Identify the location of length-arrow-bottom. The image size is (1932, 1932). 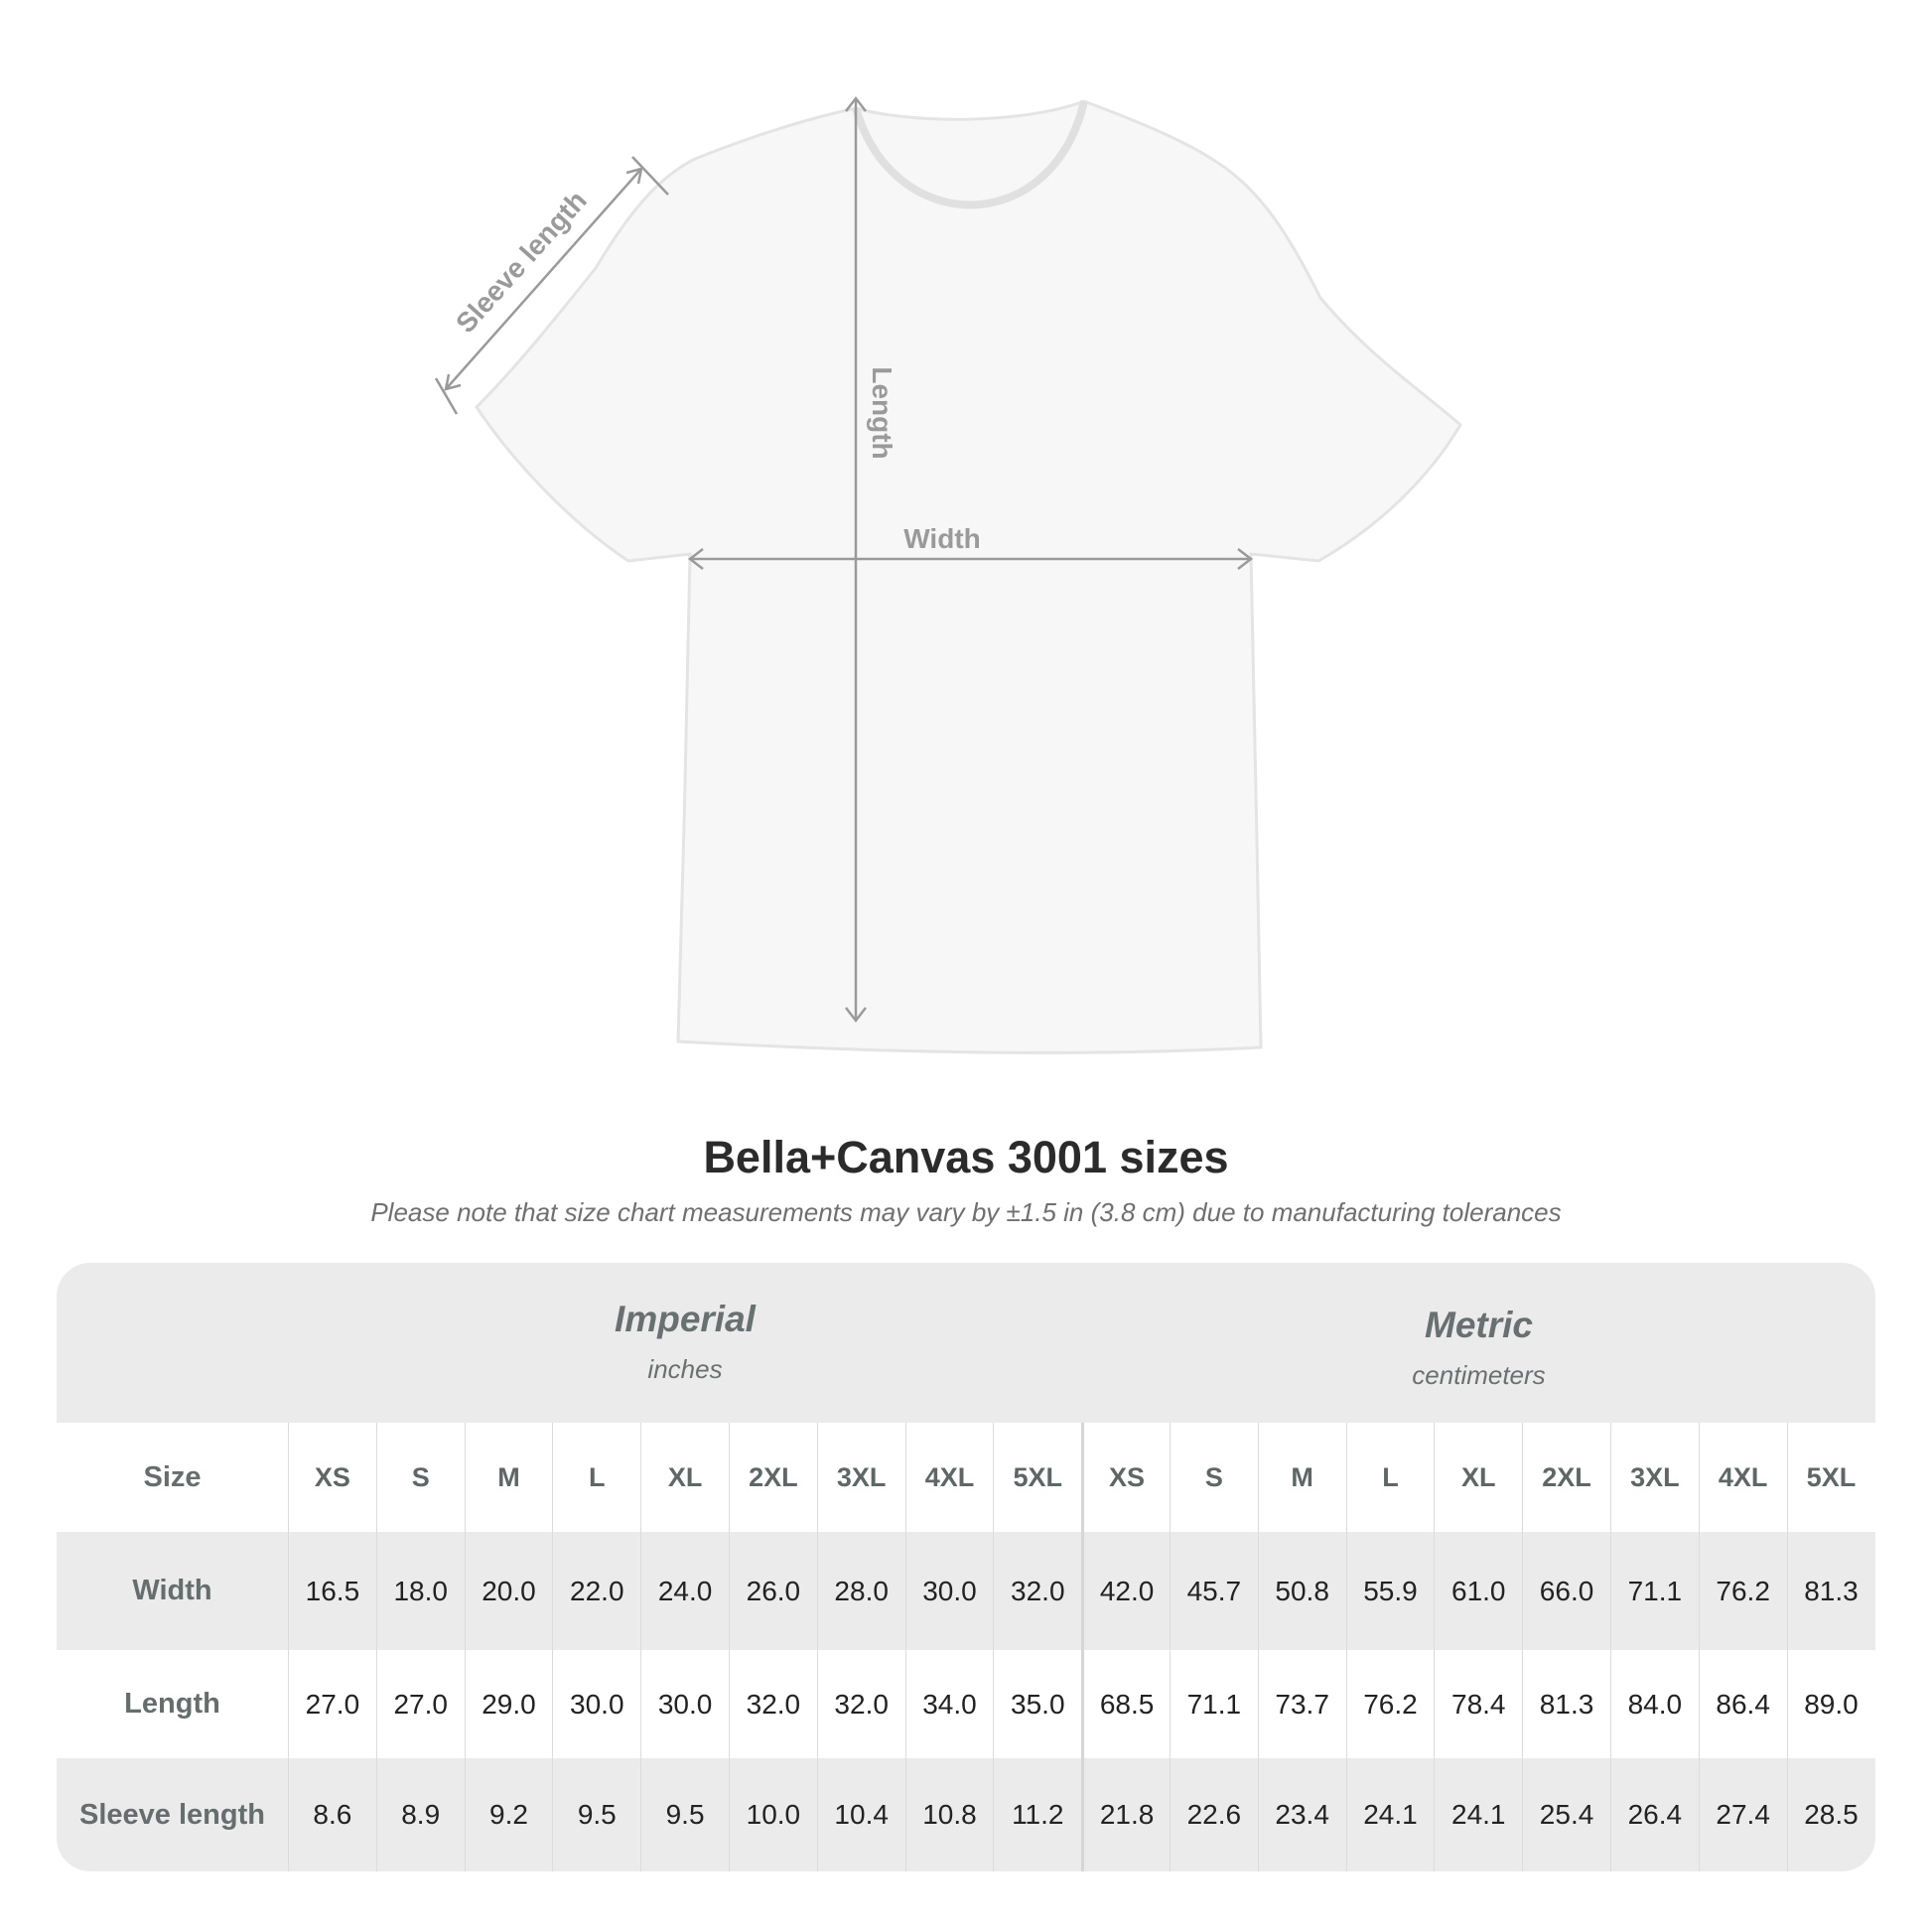
(856, 1016).